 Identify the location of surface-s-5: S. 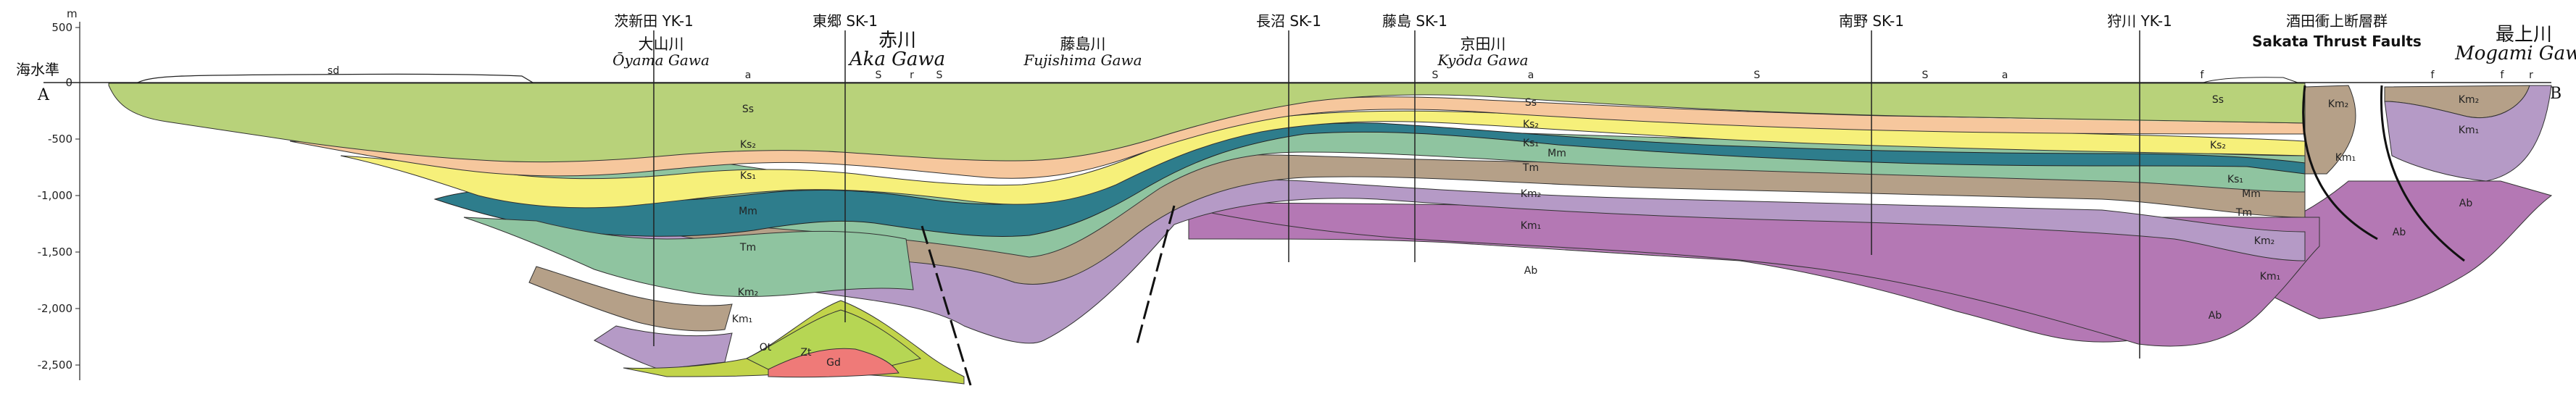
(1925, 75).